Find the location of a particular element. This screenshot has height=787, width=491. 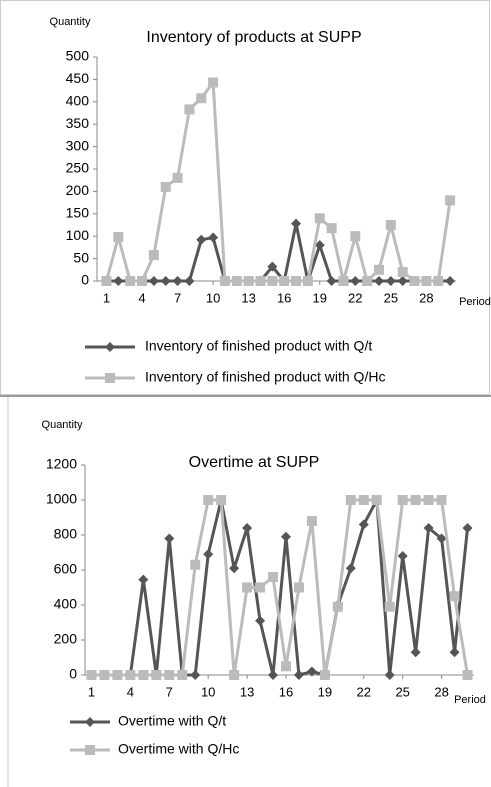

legend-label: Overtime with Q/Hc is located at coordinates (178, 749).